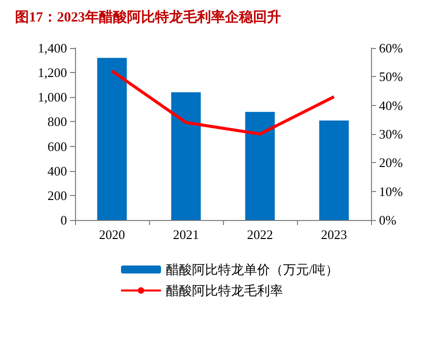 The image size is (439, 340). What do you see at coordinates (260, 234) in the screenshot?
I see `x-tick-label: 2022` at bounding box center [260, 234].